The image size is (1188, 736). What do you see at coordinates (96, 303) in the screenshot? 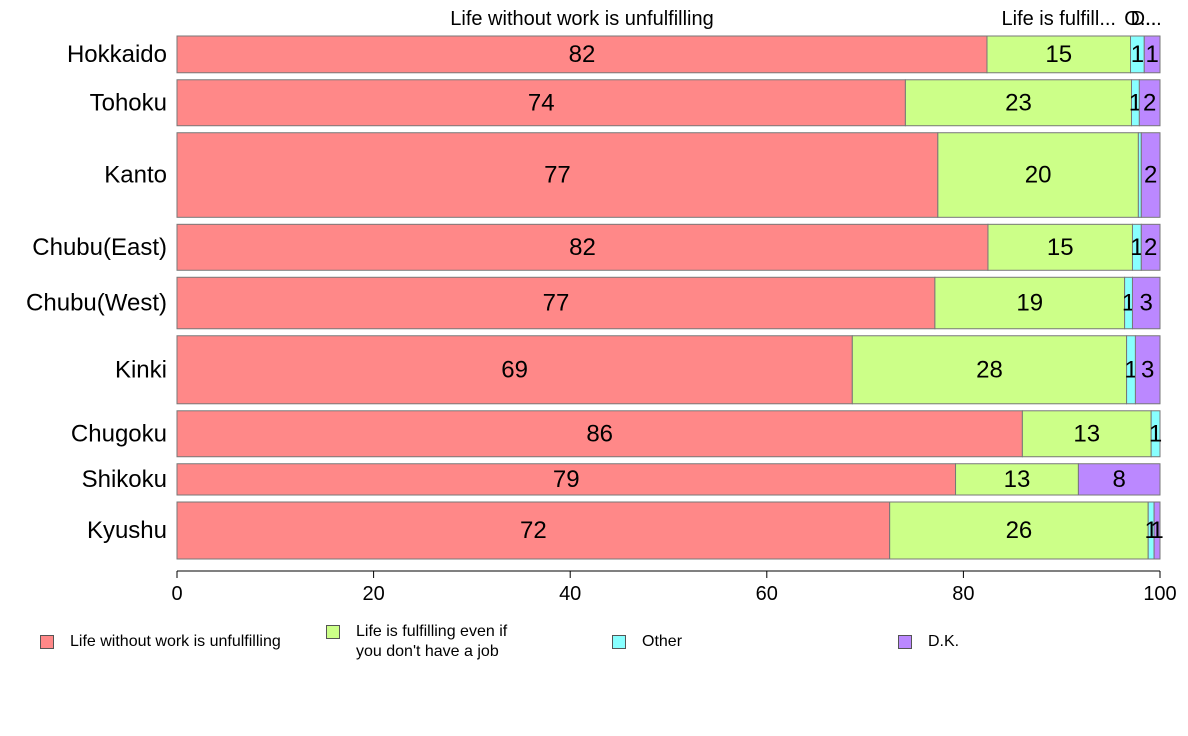
I see `category-label: Chubu(West)` at bounding box center [96, 303].